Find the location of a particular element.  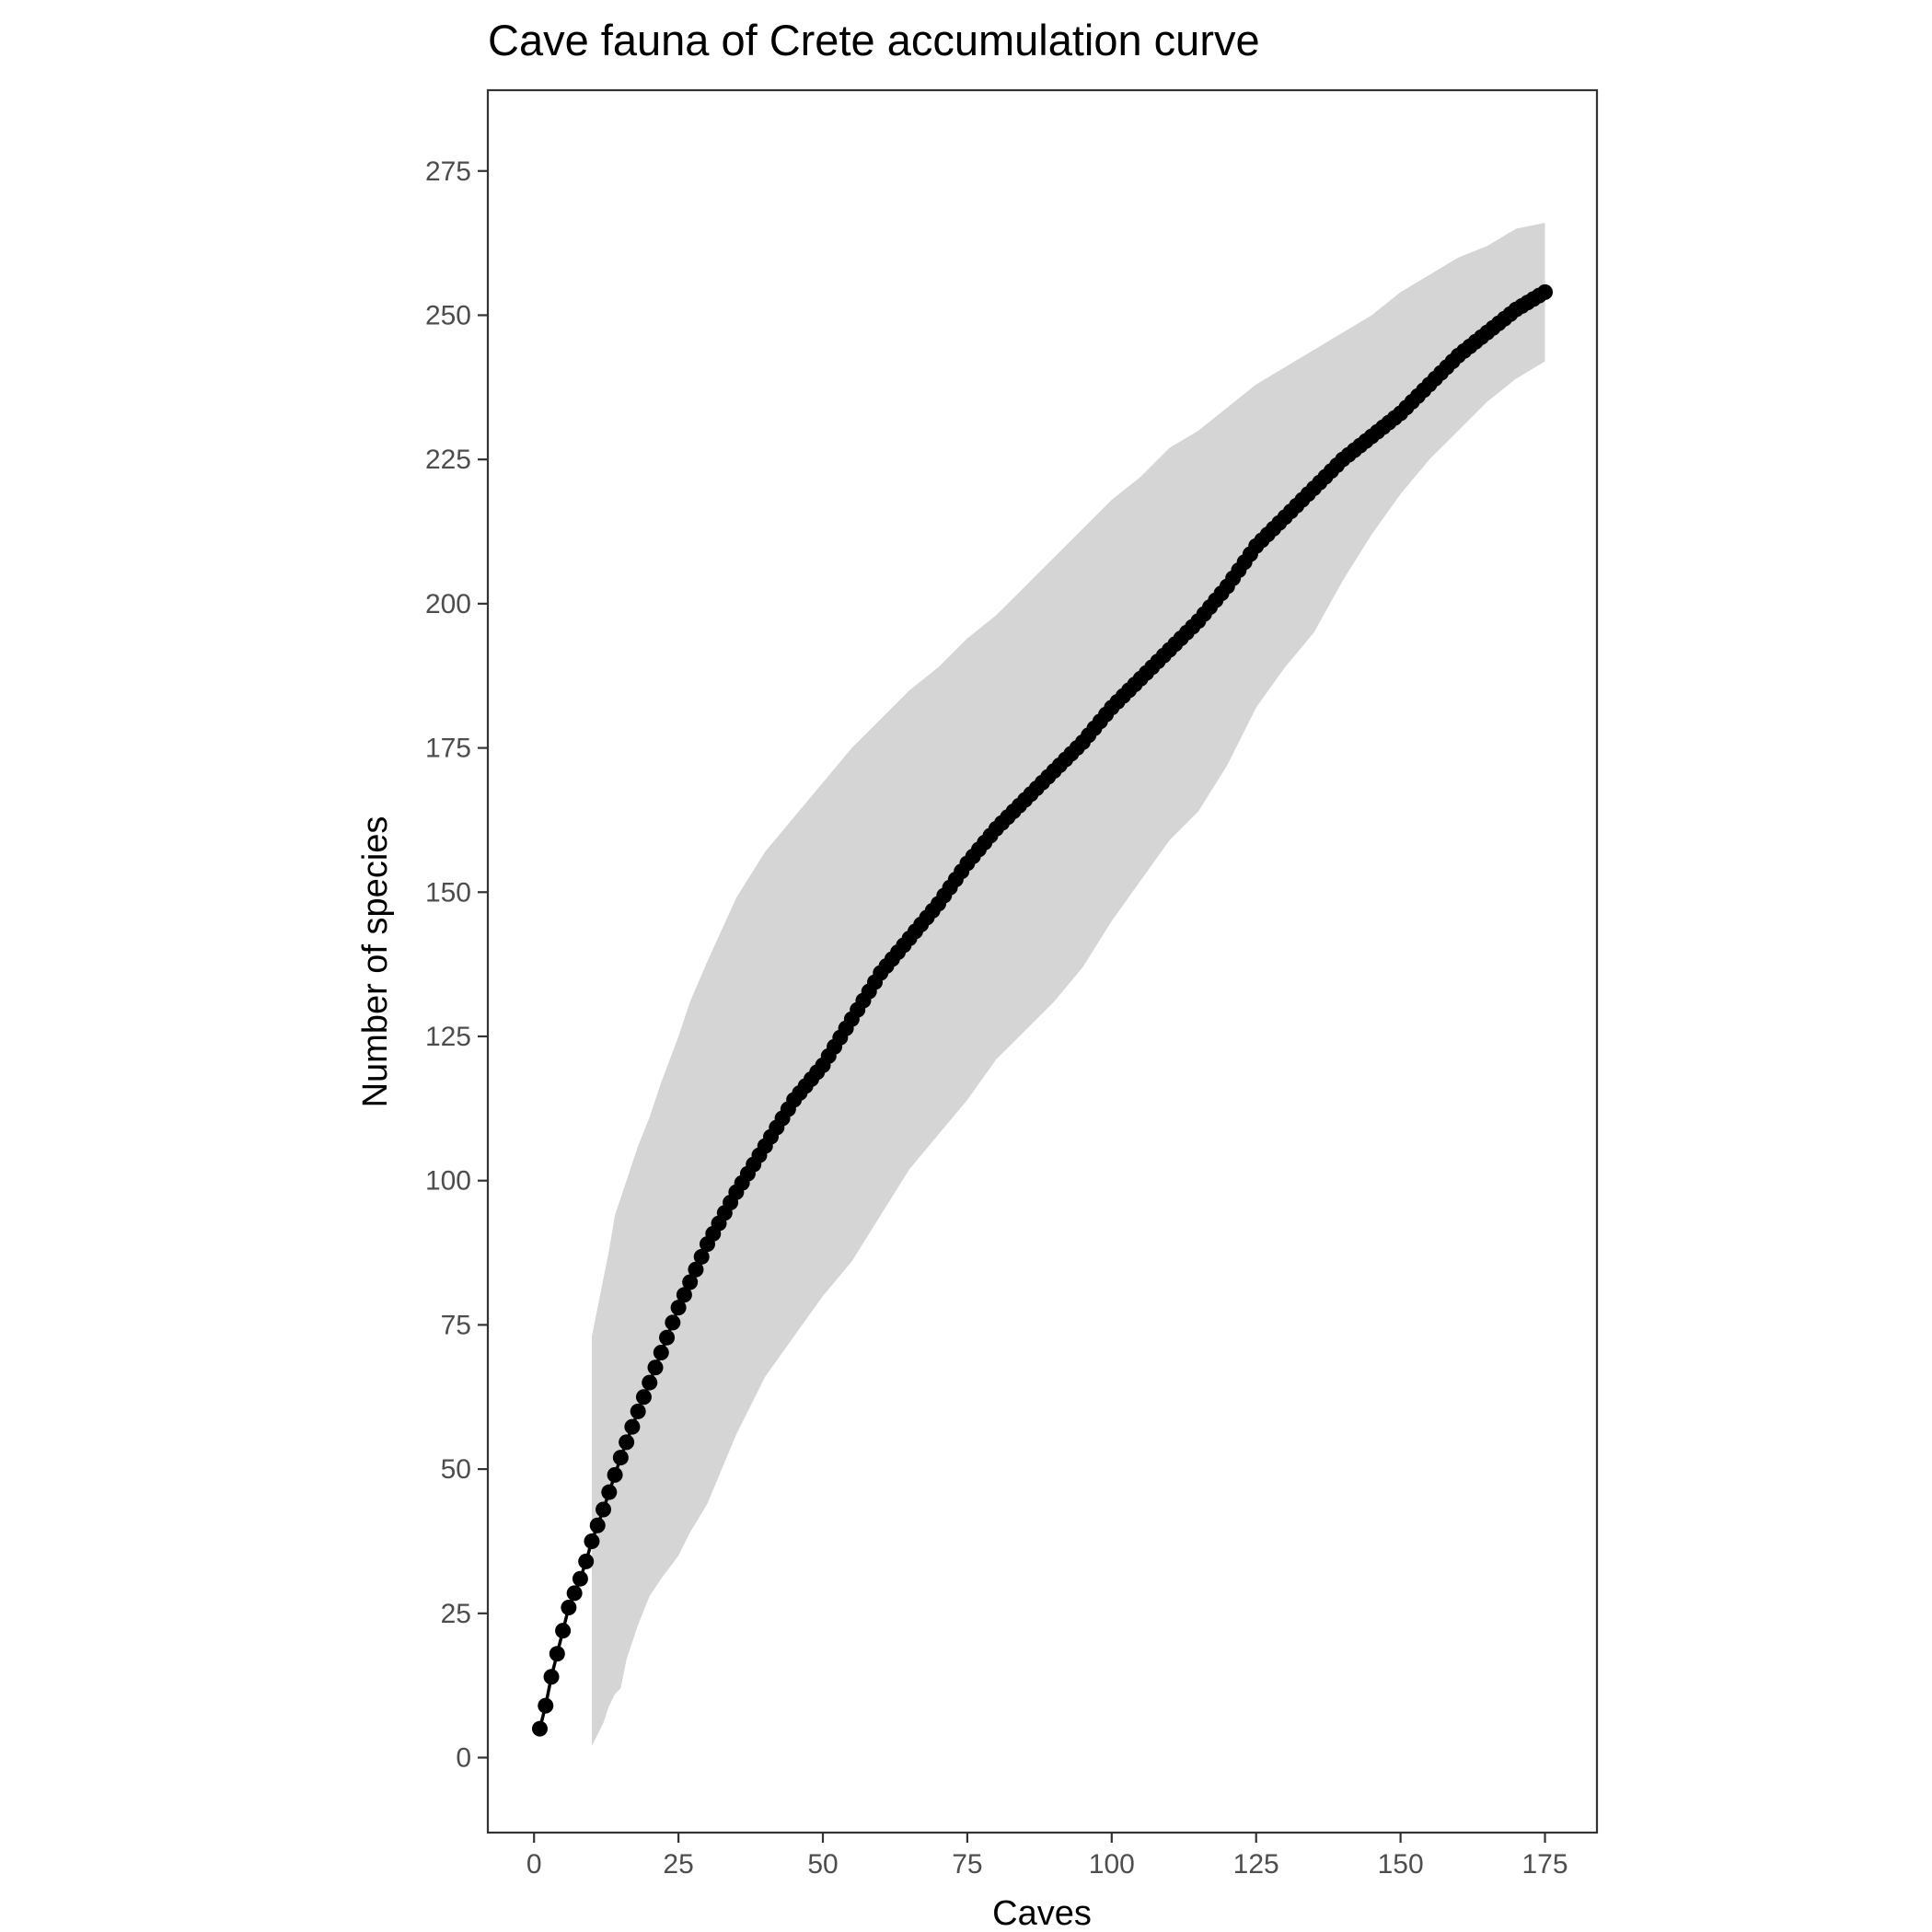

y-axis: 0 25 50 75 100 125 150 175 200 225 250 275 is located at coordinates (457, 965).